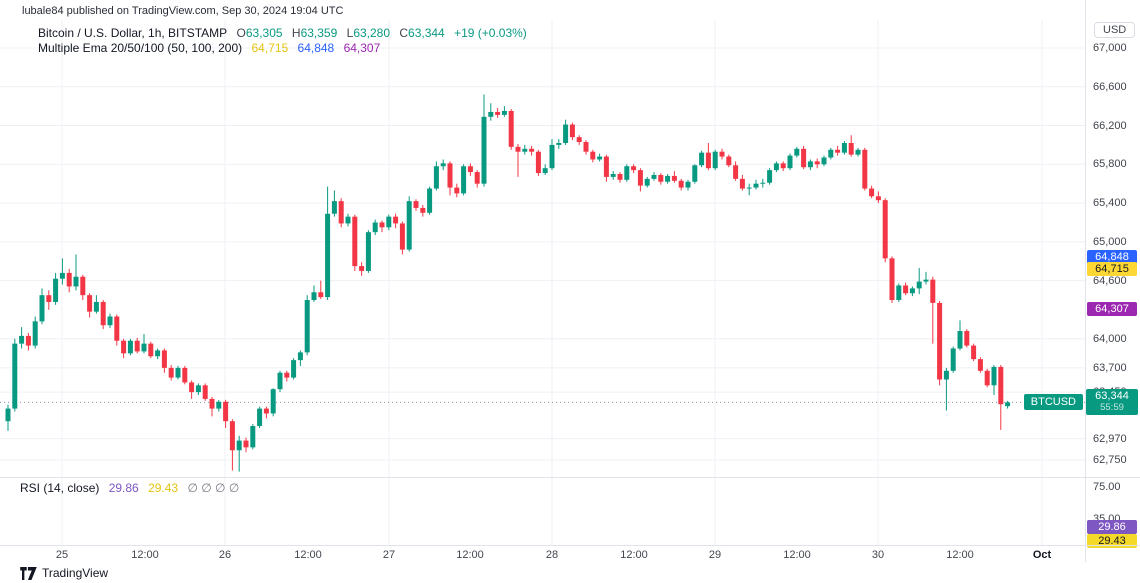  I want to click on rsi-axis-label: 75.00, so click(1107, 487).